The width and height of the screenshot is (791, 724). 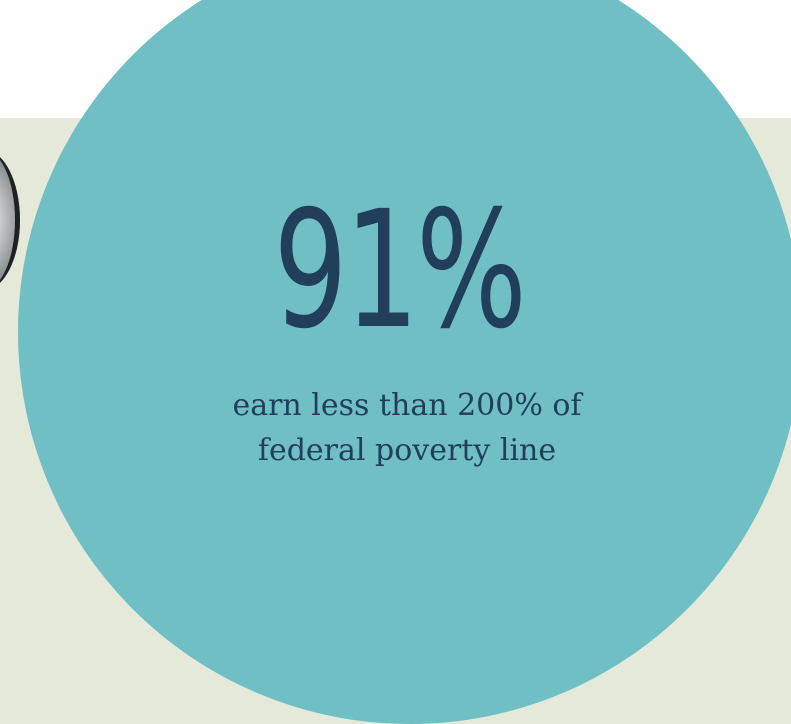 I want to click on stat-caption-line-2: federal poverty line, so click(x=407, y=450).